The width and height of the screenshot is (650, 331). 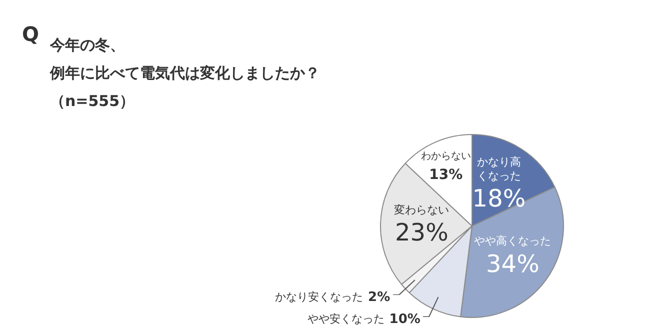 What do you see at coordinates (445, 156) in the screenshot?
I see `slice-label: わからない` at bounding box center [445, 156].